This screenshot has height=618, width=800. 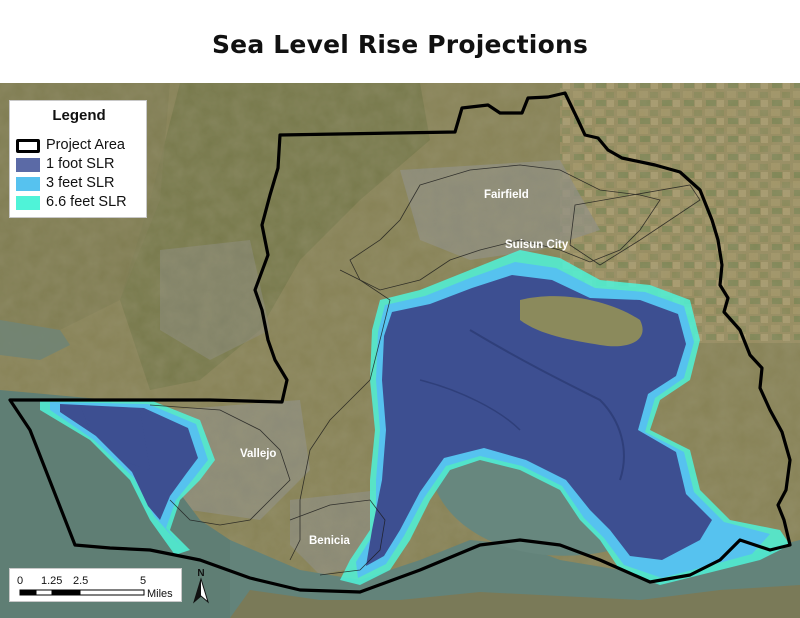 I want to click on north-label: N, so click(x=200, y=573).